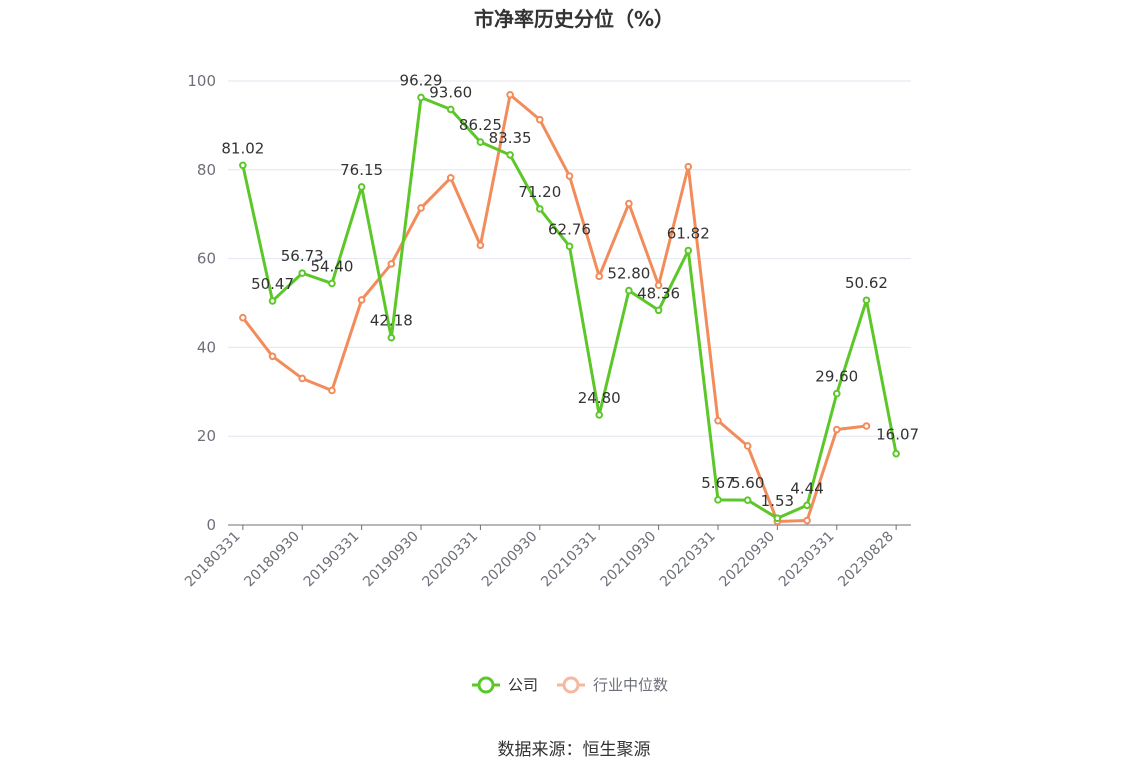 This screenshot has width=1148, height=776. What do you see at coordinates (450, 92) in the screenshot?
I see `data-label: 93.60` at bounding box center [450, 92].